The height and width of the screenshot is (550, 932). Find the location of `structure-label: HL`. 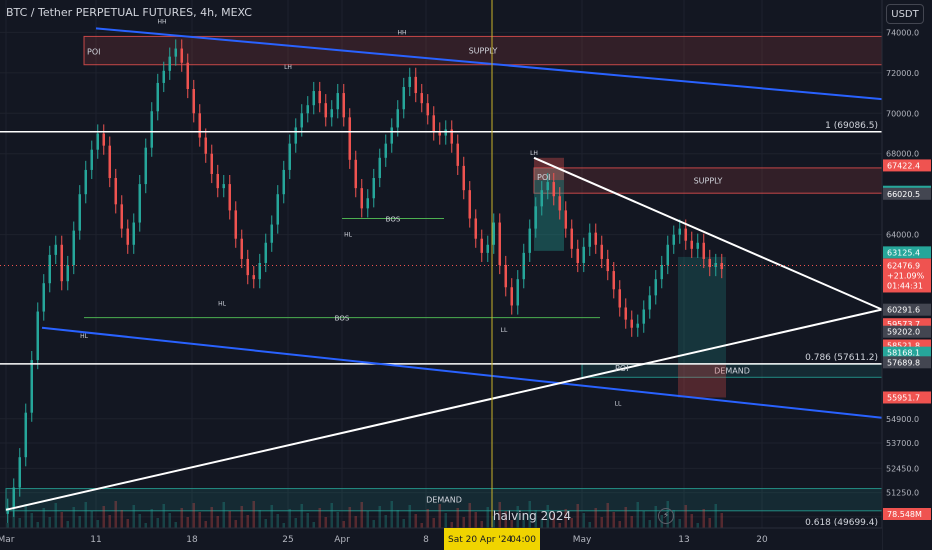

structure-label: HL is located at coordinates (222, 303).